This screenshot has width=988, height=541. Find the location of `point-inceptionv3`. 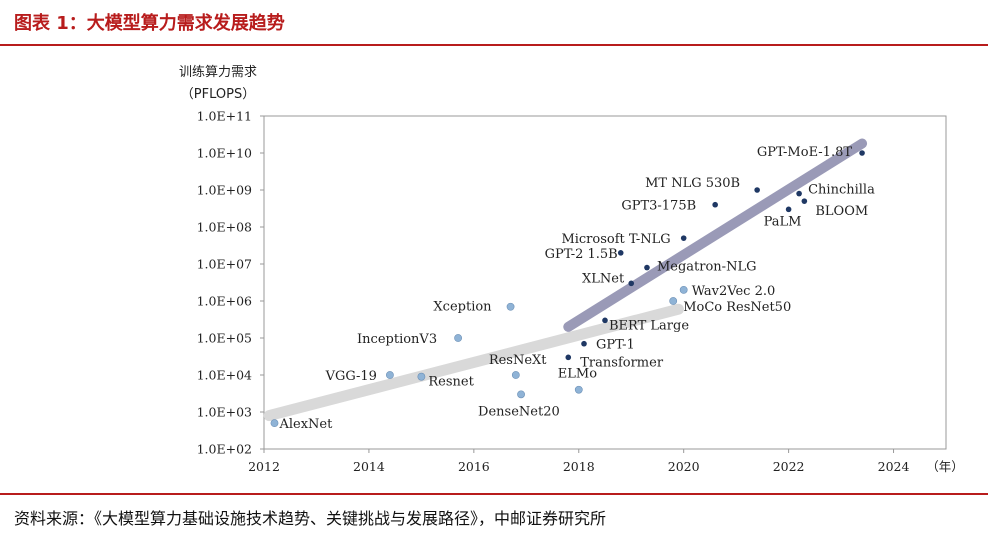

point-inceptionv3 is located at coordinates (458, 338).